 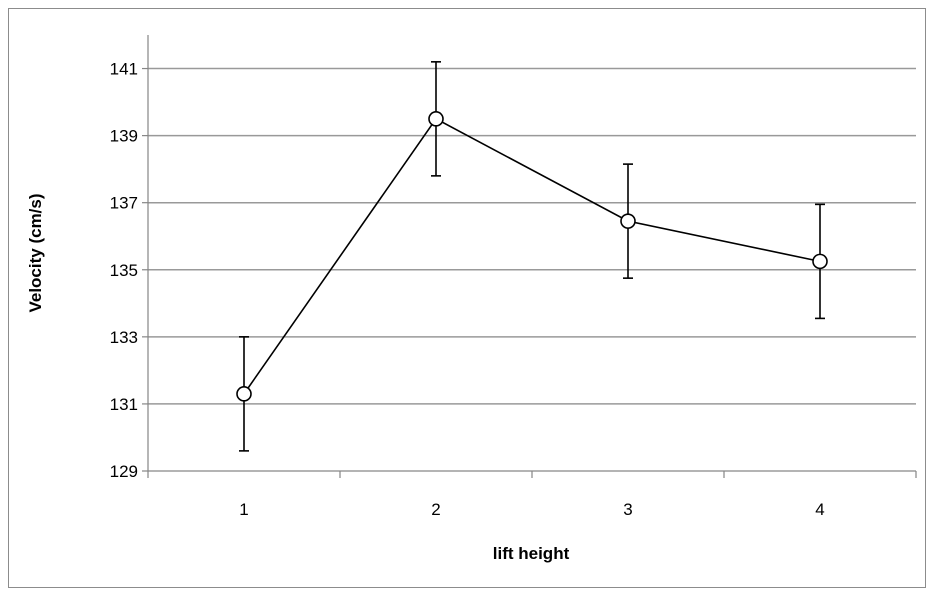 I want to click on x-tick-label: 1, so click(x=243, y=509).